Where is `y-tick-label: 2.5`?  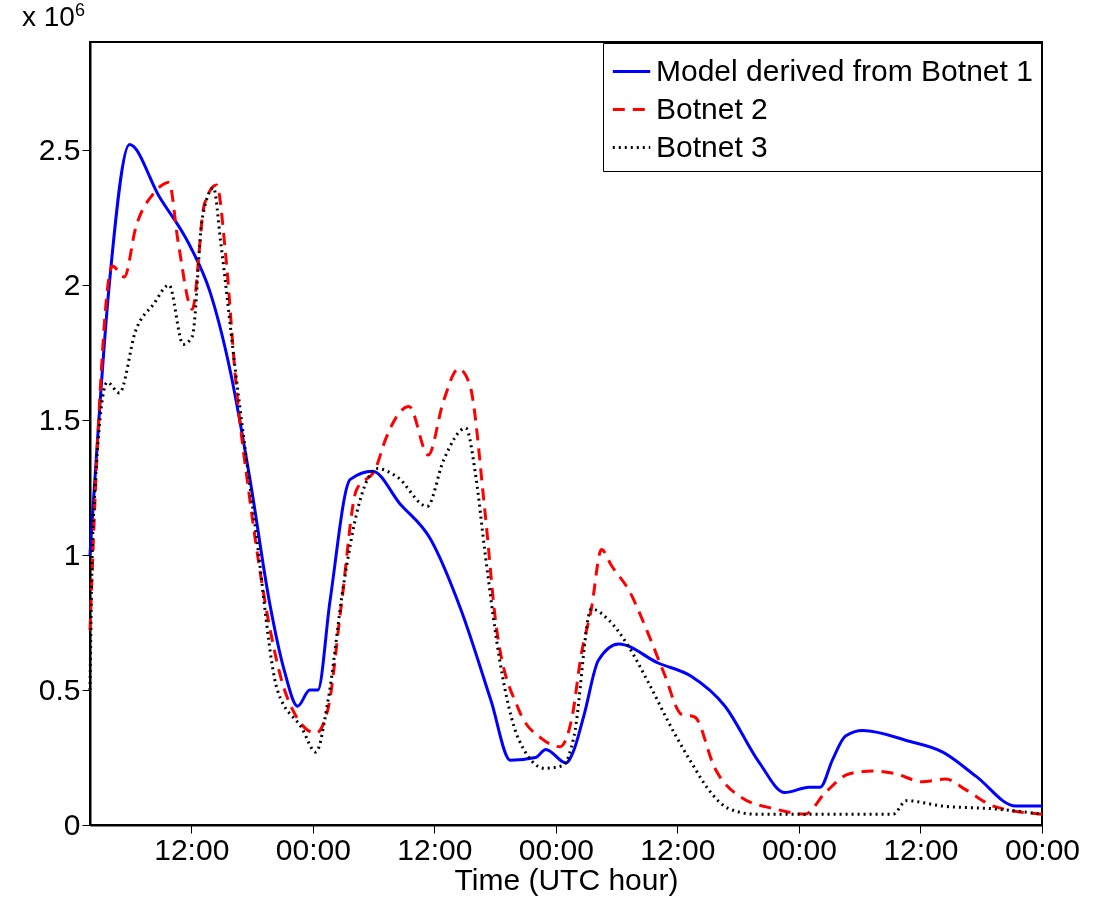
y-tick-label: 2.5 is located at coordinates (59, 149).